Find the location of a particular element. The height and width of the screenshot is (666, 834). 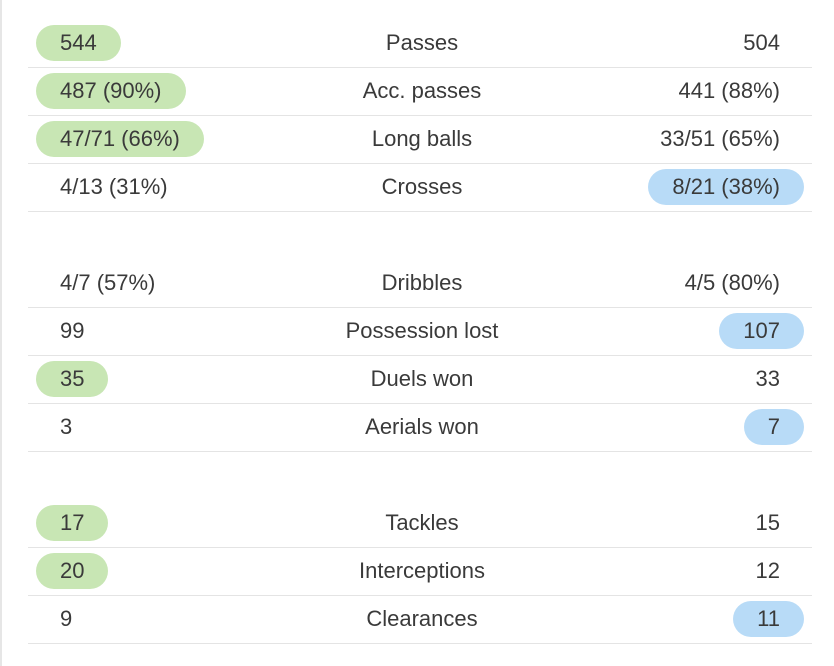

stat-row-tackles: 17 Tackles 15 is located at coordinates (420, 524).